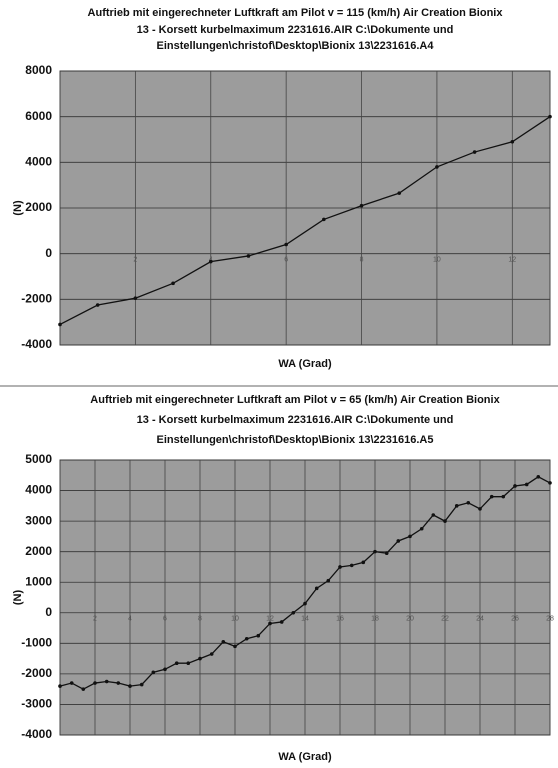 This screenshot has width=558, height=768. I want to click on x-tick-label: 14, so click(305, 619).